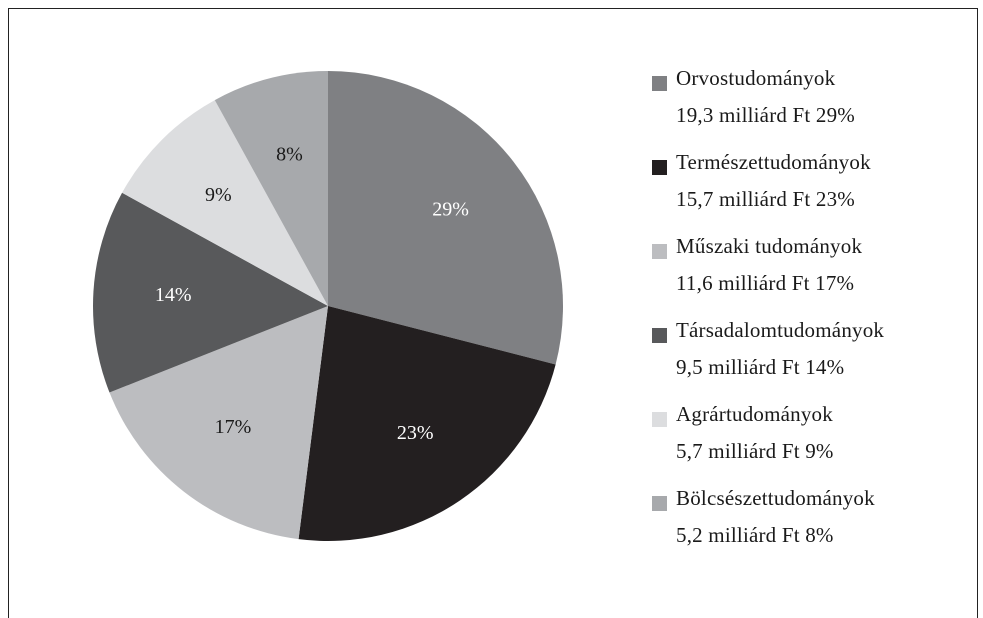 This screenshot has height=618, width=983. Describe the element at coordinates (775, 498) in the screenshot. I see `legend-label: Bölcsészettudományok` at that location.